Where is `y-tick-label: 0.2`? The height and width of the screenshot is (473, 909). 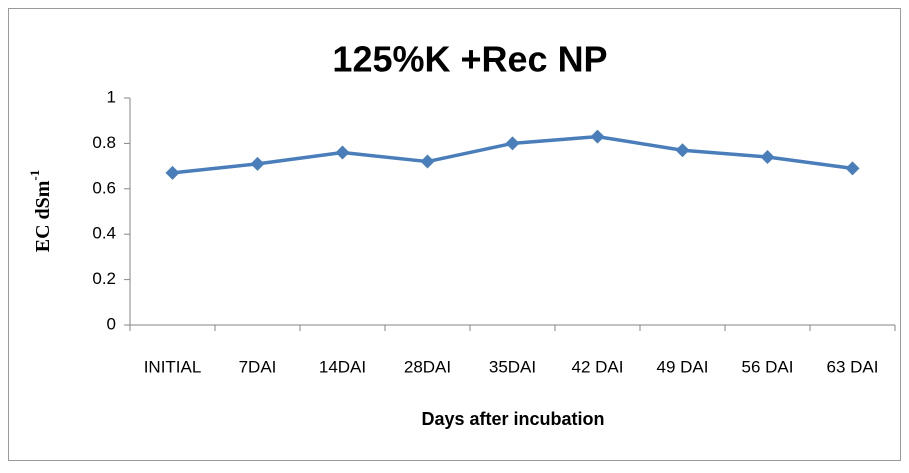 y-tick-label: 0.2 is located at coordinates (104, 278).